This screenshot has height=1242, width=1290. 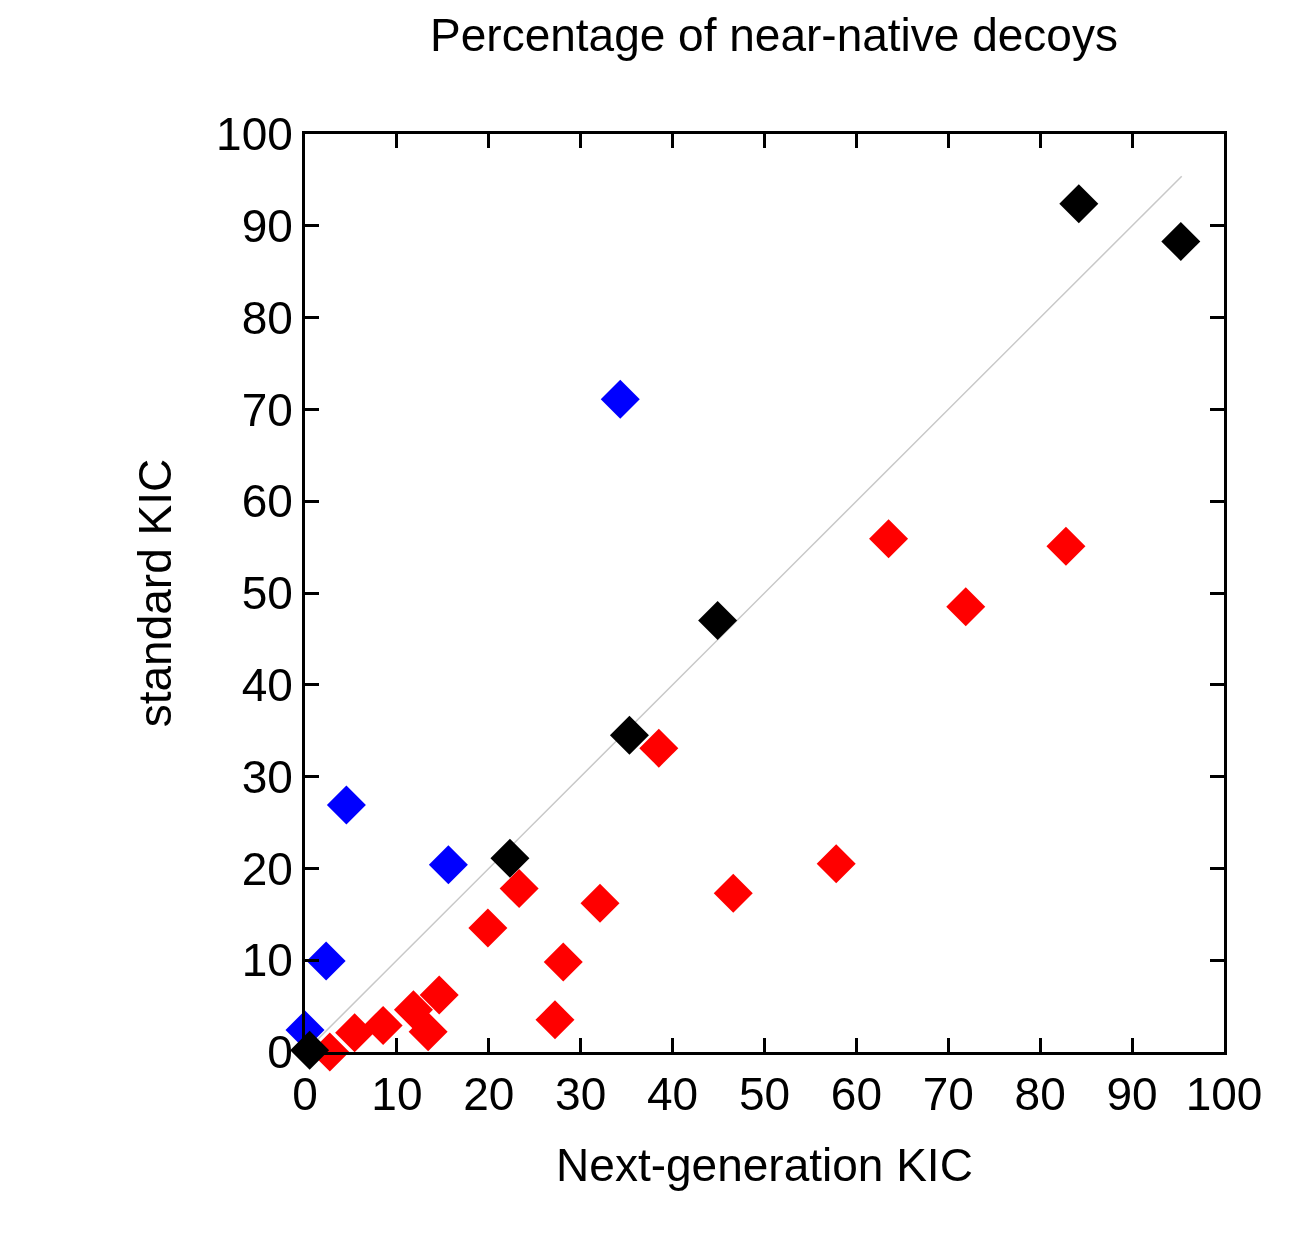 What do you see at coordinates (254, 134) in the screenshot?
I see `y-tick-label: 100` at bounding box center [254, 134].